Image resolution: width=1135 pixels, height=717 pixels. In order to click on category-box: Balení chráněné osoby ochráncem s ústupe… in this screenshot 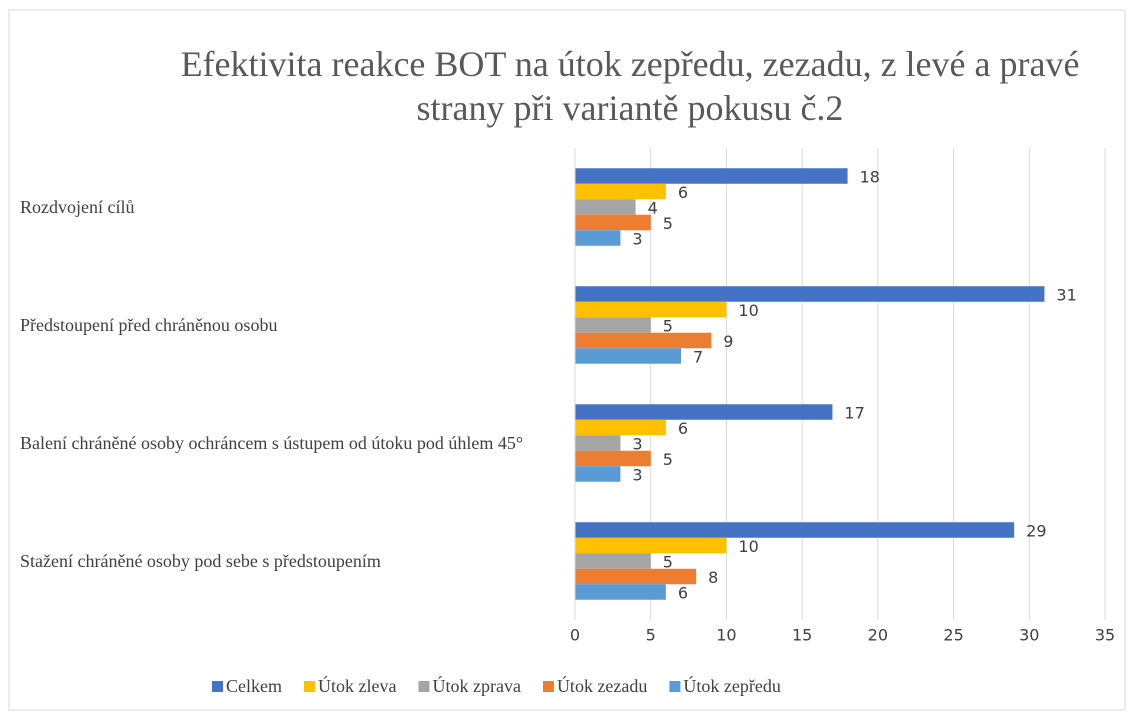, I will do `click(272, 443)`.